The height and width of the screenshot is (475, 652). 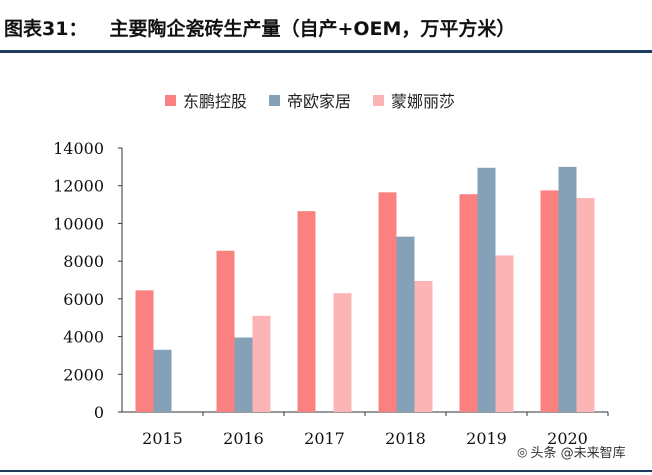 I want to click on bar-2-2020, so click(x=567, y=289).